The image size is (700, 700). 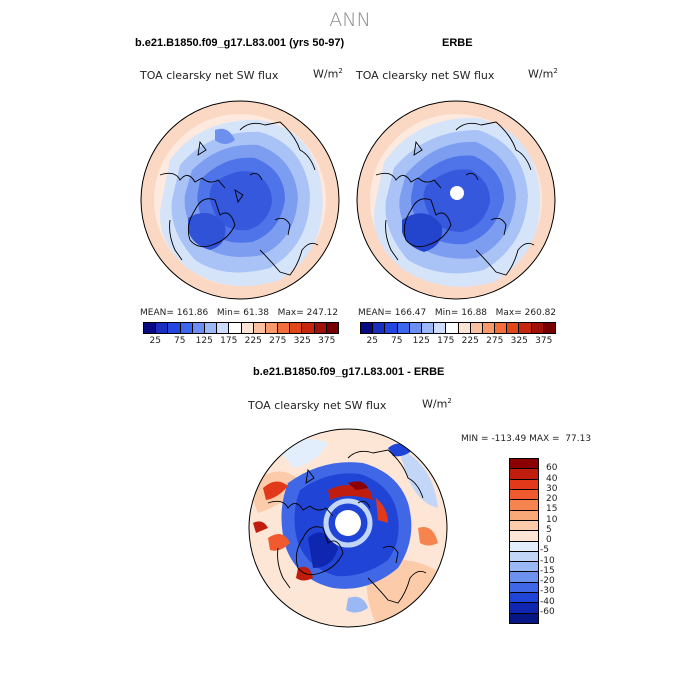 I want to click on colorbar-tick-label: 40, so click(x=552, y=478).